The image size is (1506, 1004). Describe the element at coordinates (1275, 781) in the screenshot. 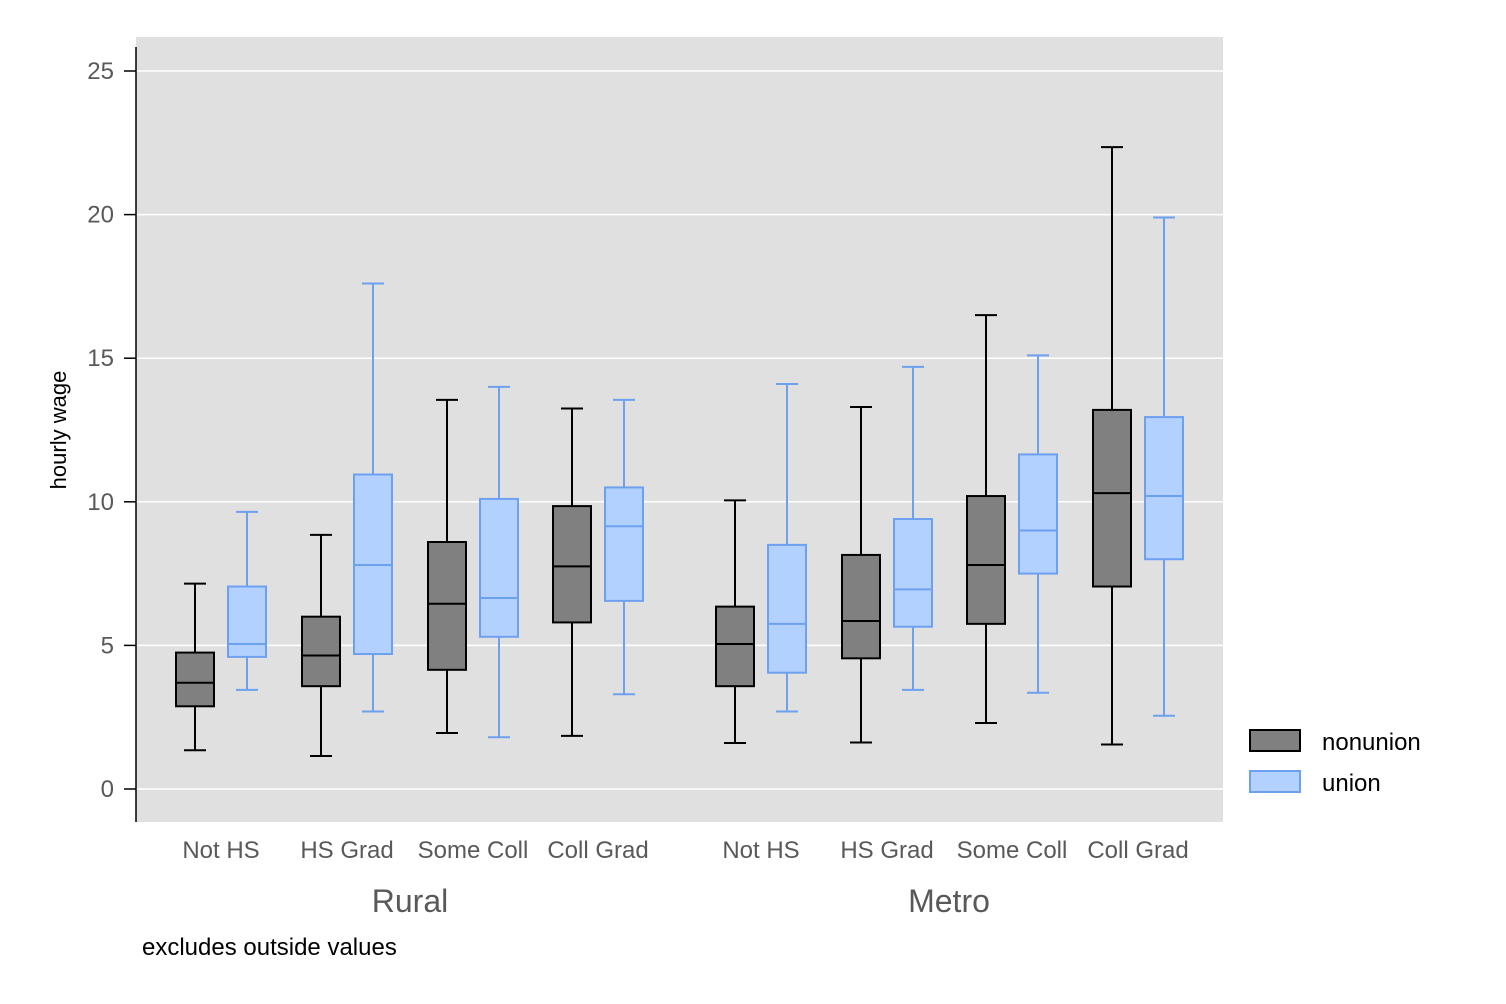

I see `legend-swatch-union` at that location.